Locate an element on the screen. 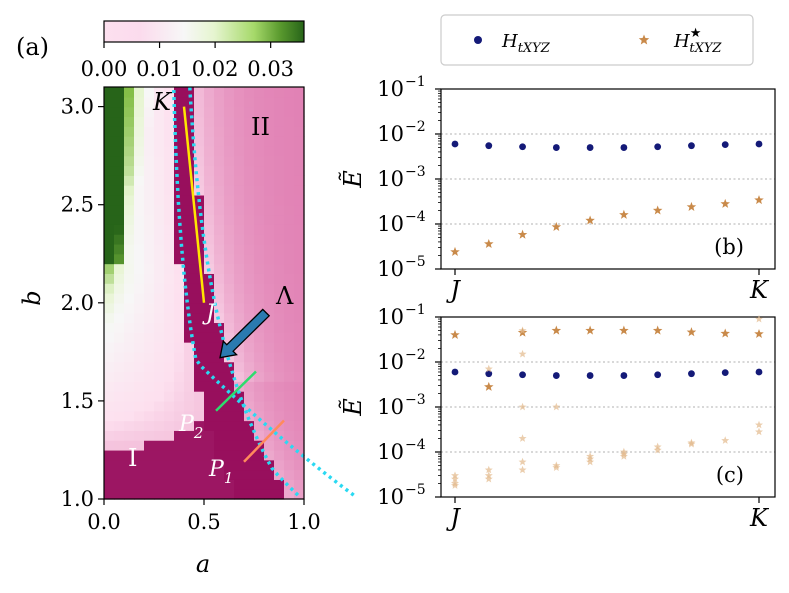 The width and height of the screenshot is (789, 593). data-point-star is located at coordinates (725, 203).